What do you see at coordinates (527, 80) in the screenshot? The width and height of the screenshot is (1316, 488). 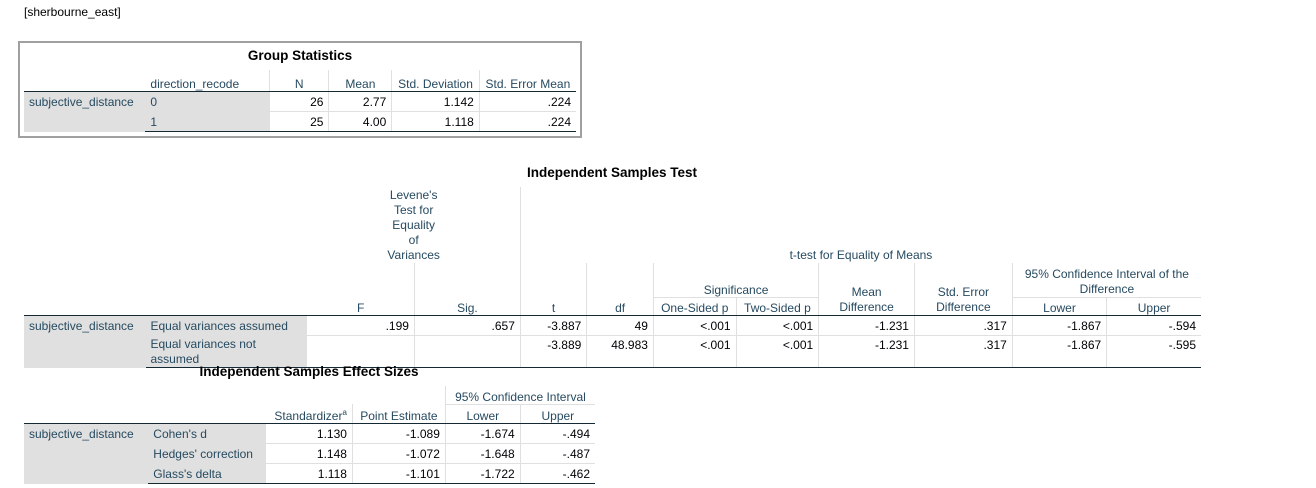 I see `col-std-error-mean: Std. Error Mean` at bounding box center [527, 80].